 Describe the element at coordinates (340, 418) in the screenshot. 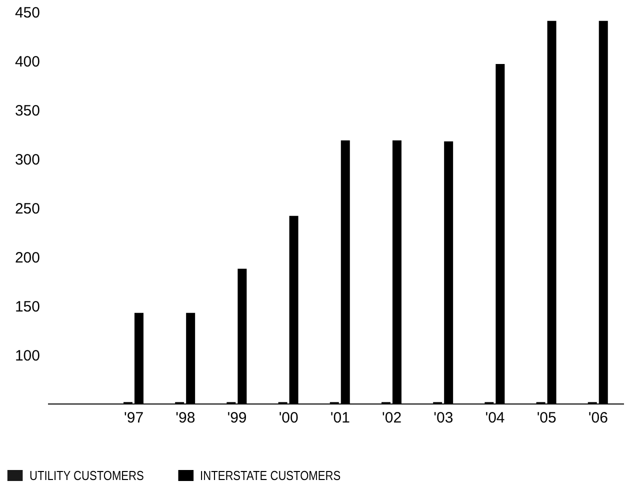

I see `x-tick-label: '01` at that location.